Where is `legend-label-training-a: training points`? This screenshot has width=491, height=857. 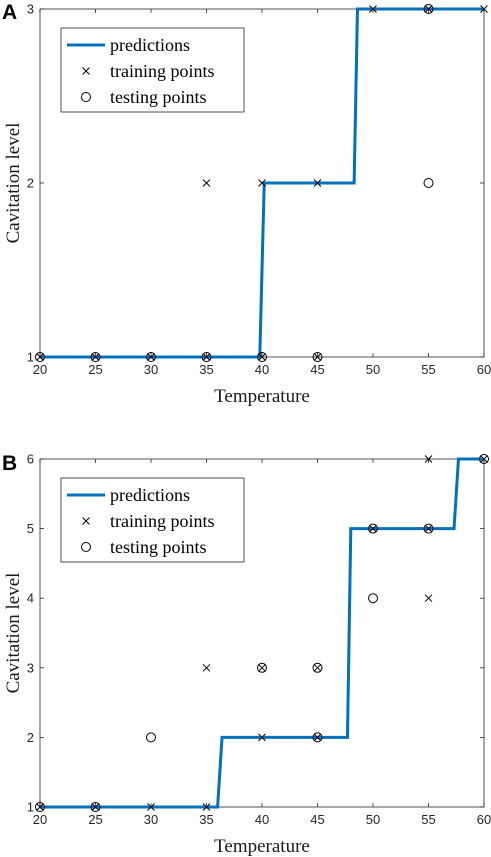
legend-label-training-a: training points is located at coordinates (162, 71).